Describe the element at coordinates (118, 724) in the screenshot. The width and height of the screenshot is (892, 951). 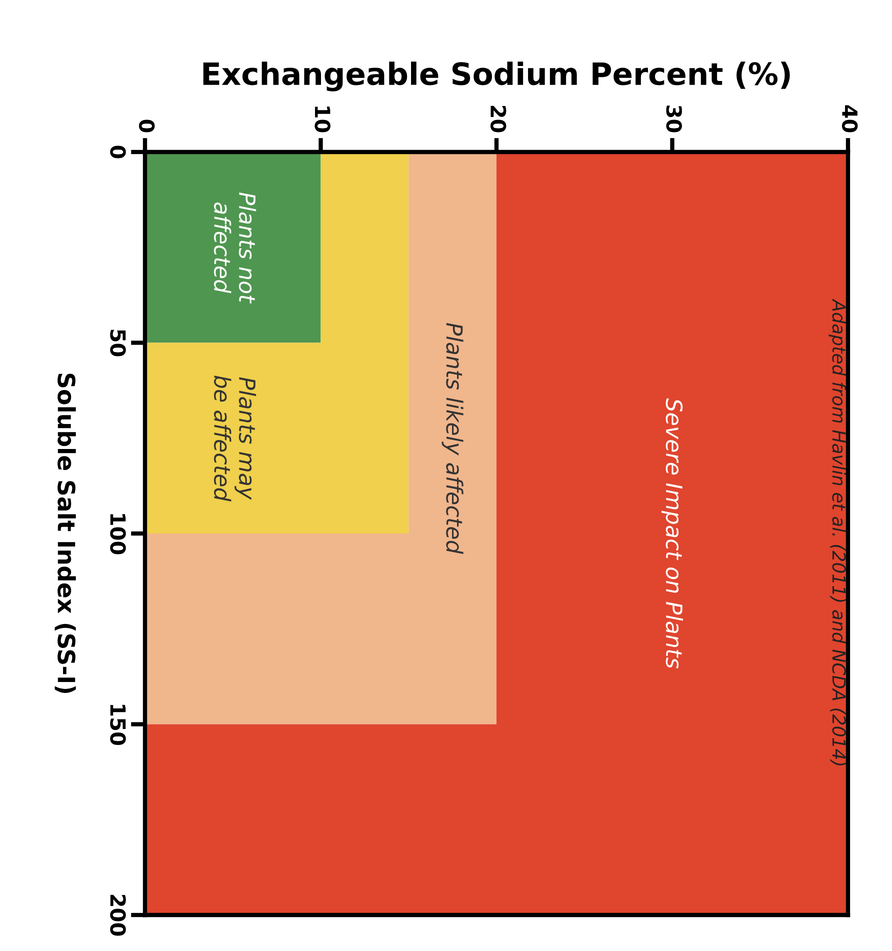
I see `y-tick-label: 150` at that location.